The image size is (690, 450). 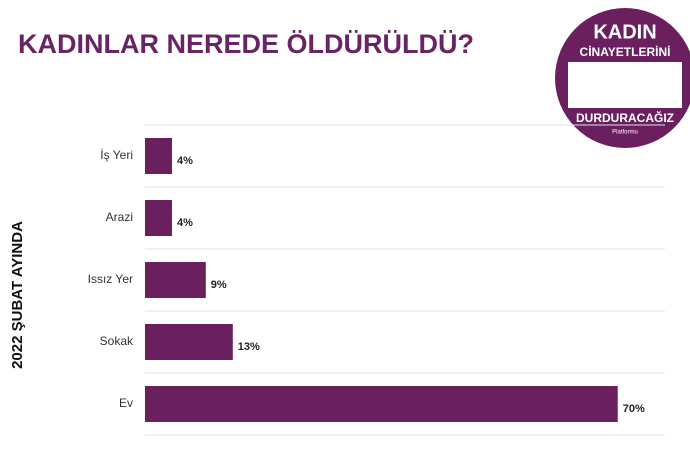 What do you see at coordinates (17, 295) in the screenshot?
I see `y-axis-label: 2022 ŞUBAT AYINDA` at bounding box center [17, 295].